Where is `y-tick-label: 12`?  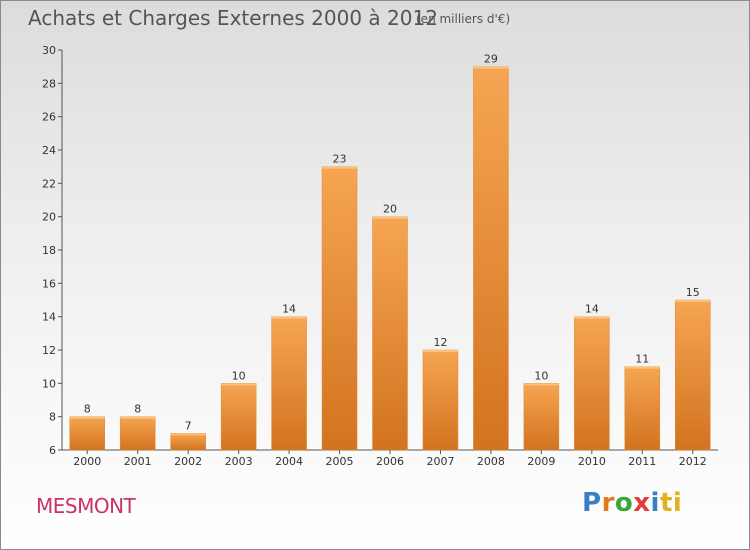 y-tick-label: 12 is located at coordinates (49, 350).